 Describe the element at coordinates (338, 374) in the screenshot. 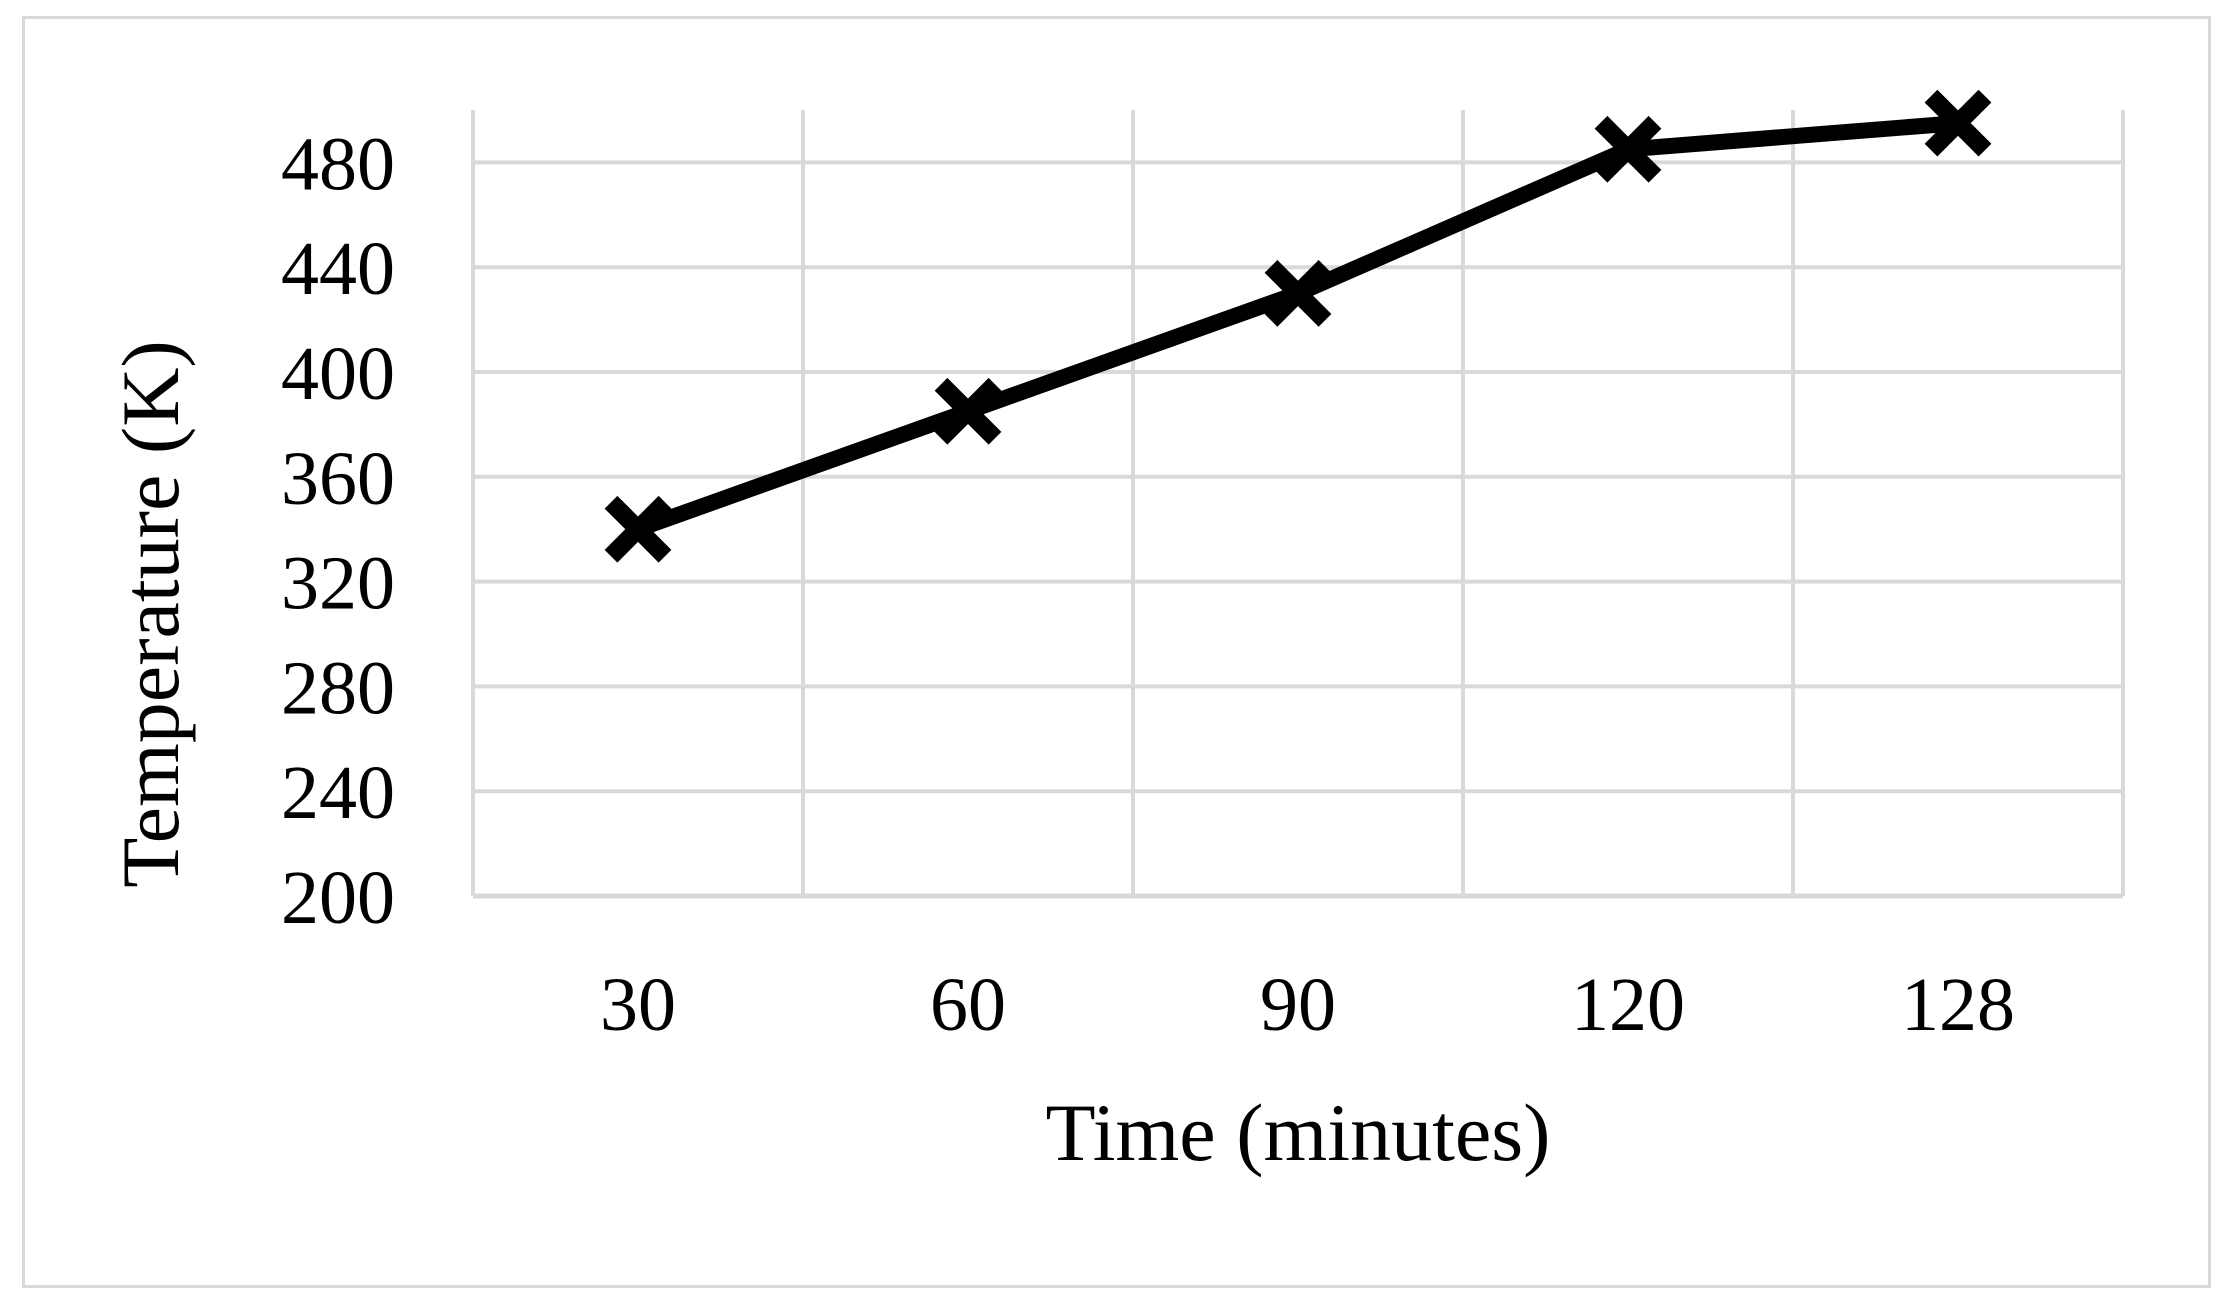

I see `y-tick-label: 400` at that location.